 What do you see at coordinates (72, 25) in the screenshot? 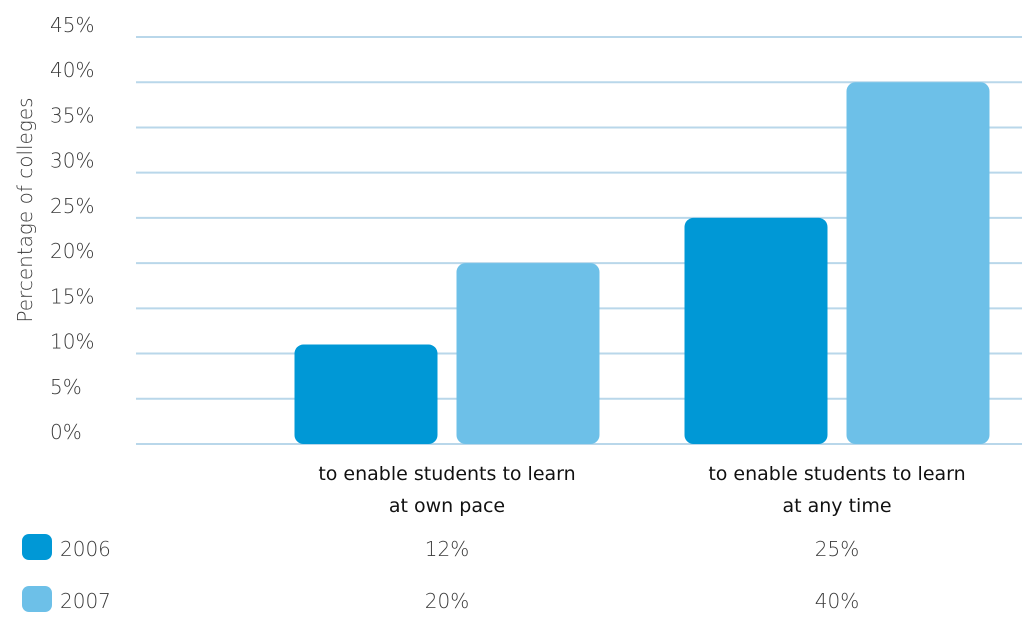
I see `y-tick-label: 45%` at bounding box center [72, 25].